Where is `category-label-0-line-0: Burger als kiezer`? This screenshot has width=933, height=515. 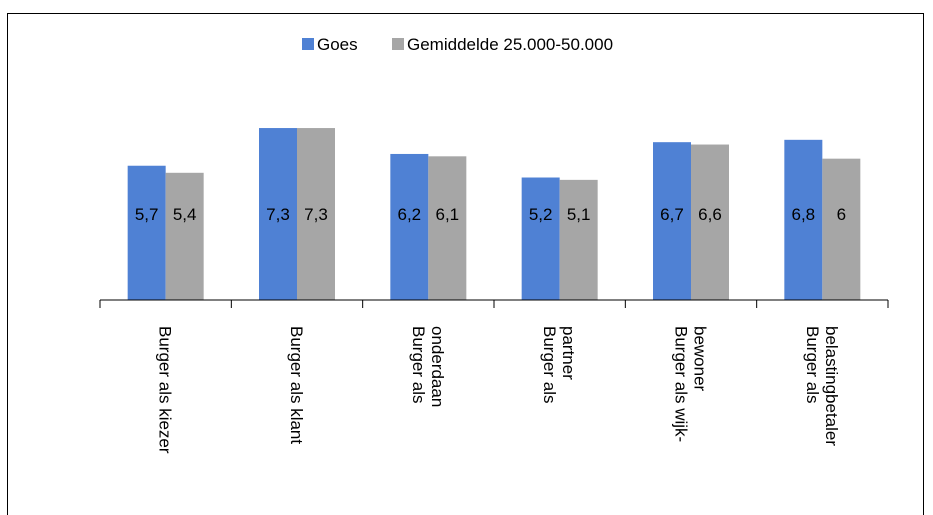
category-label-0-line-0: Burger als kiezer is located at coordinates (165, 390).